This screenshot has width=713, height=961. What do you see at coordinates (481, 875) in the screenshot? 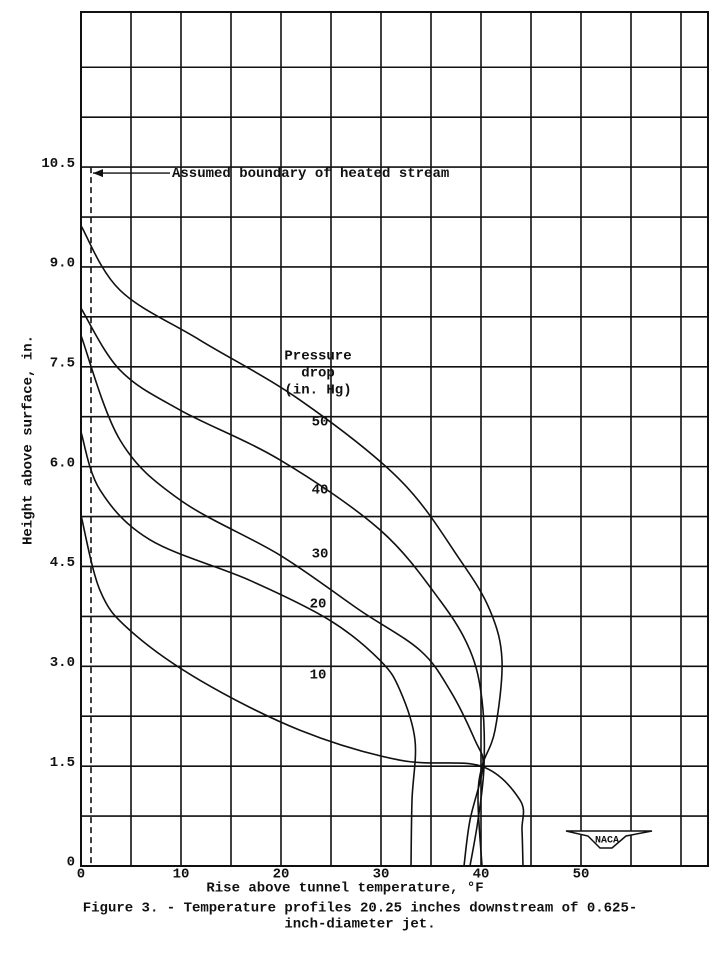
I see `x-tick-label: 40` at bounding box center [481, 875].